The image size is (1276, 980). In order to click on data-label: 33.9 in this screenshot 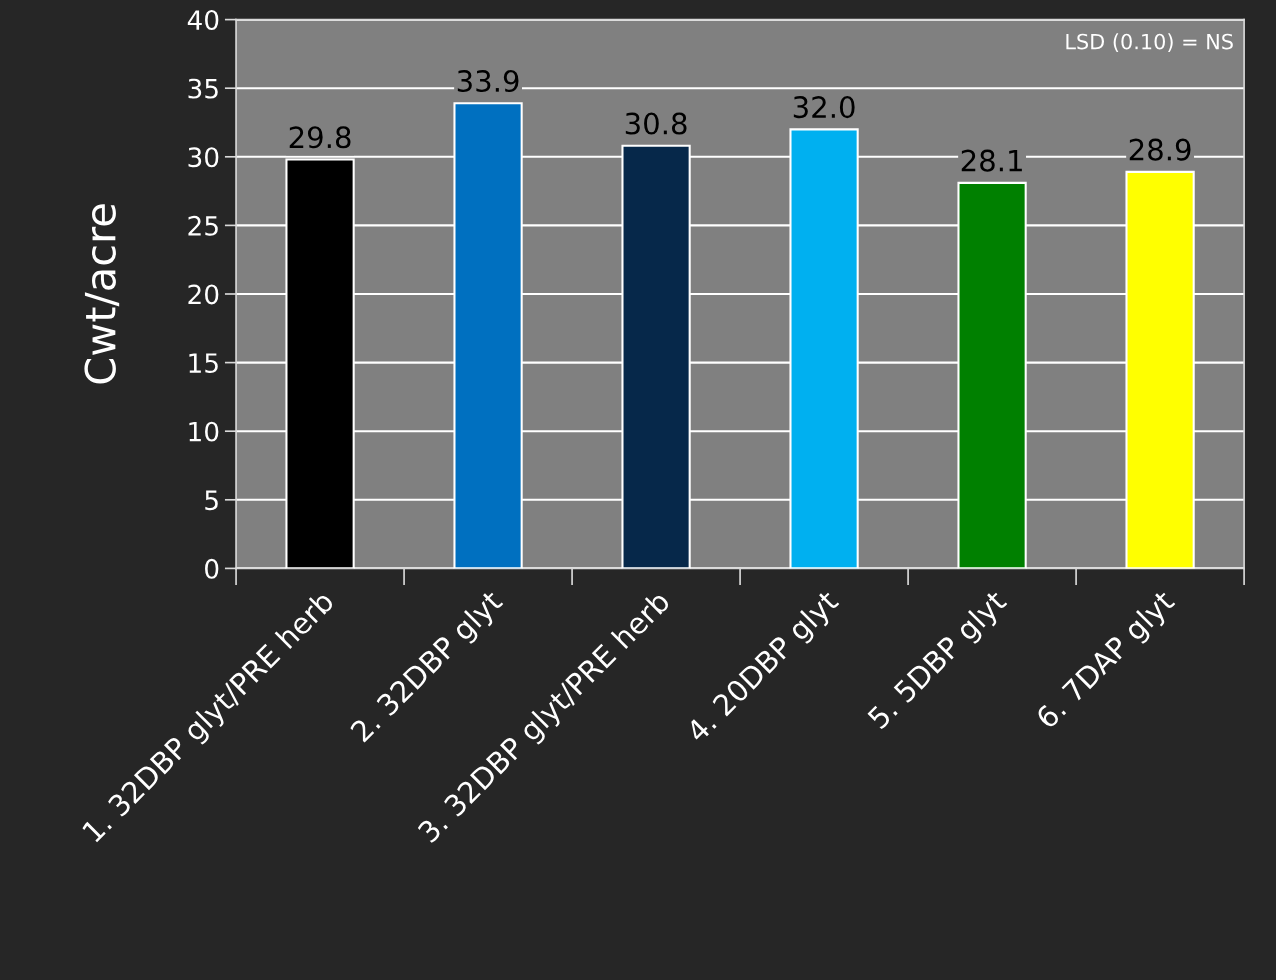, I will do `click(488, 81)`.